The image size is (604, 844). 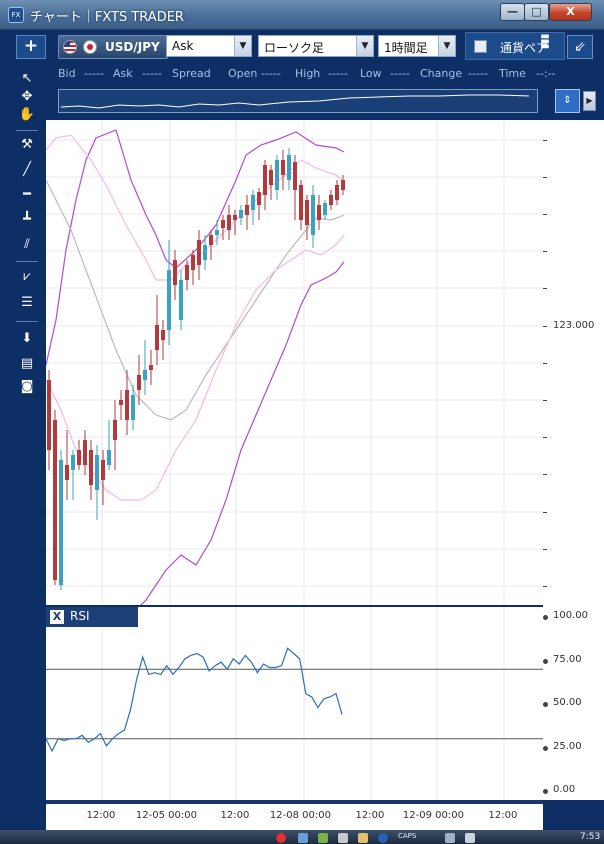 I want to click on chevron-down-icon: ▼, so click(x=364, y=46).